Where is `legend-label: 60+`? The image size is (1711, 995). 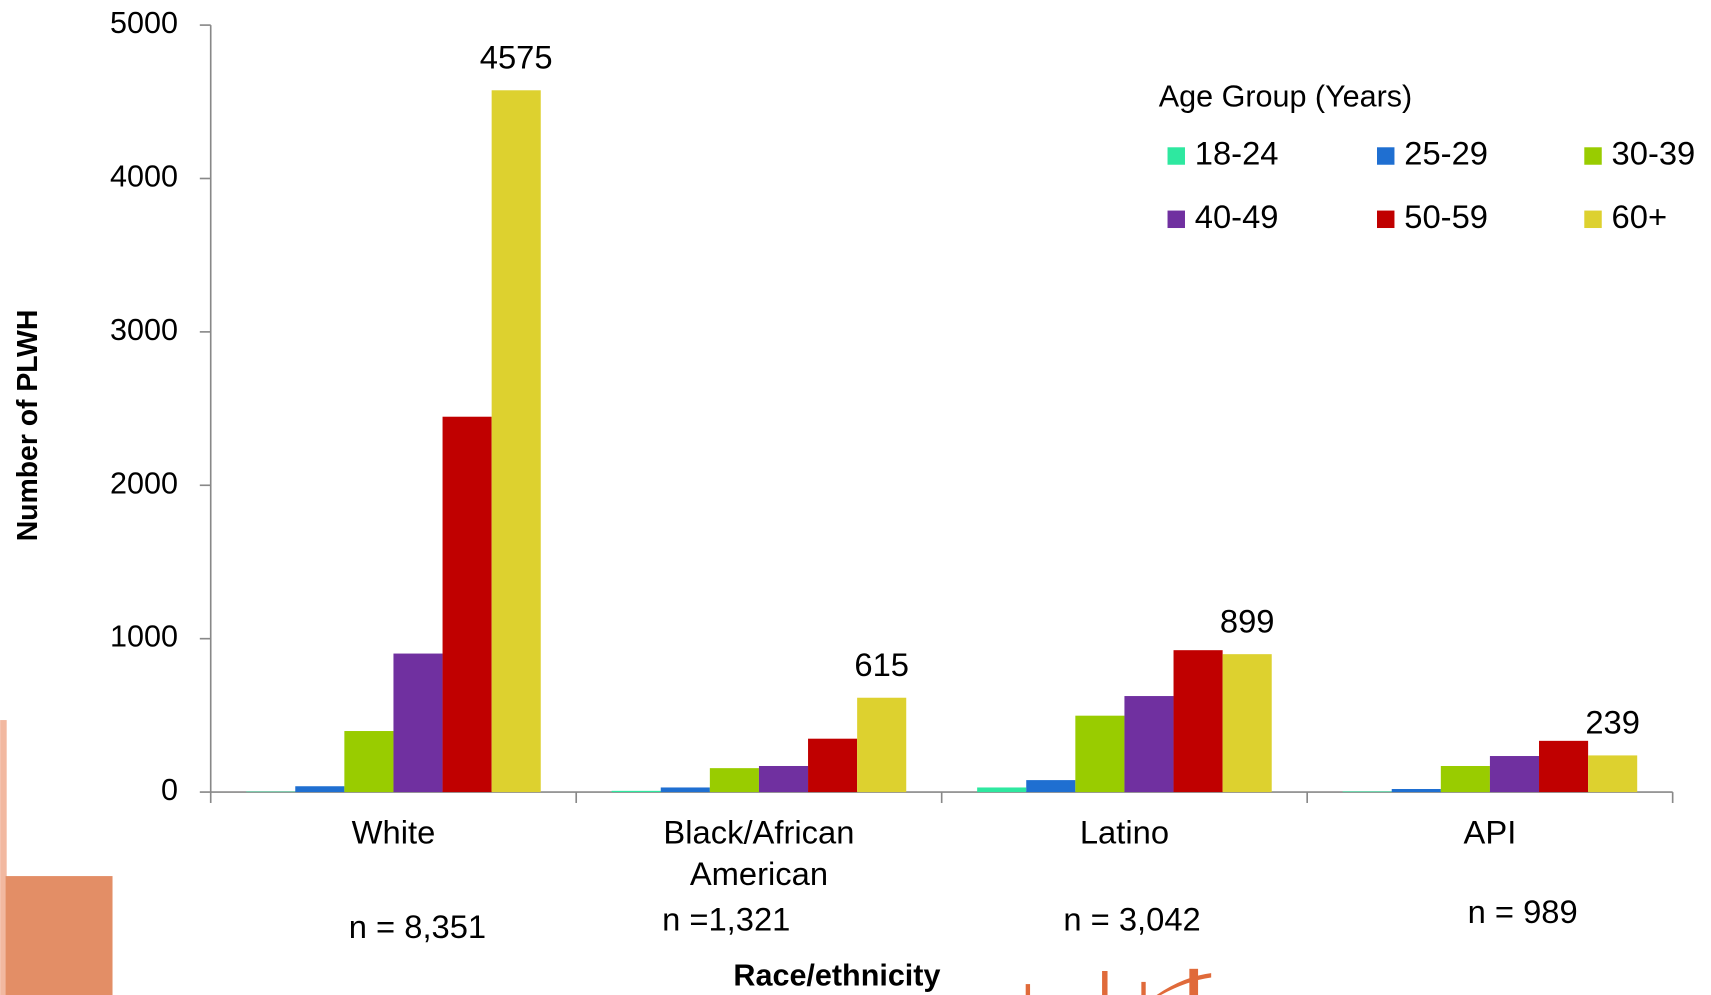
legend-label: 60+ is located at coordinates (1640, 216).